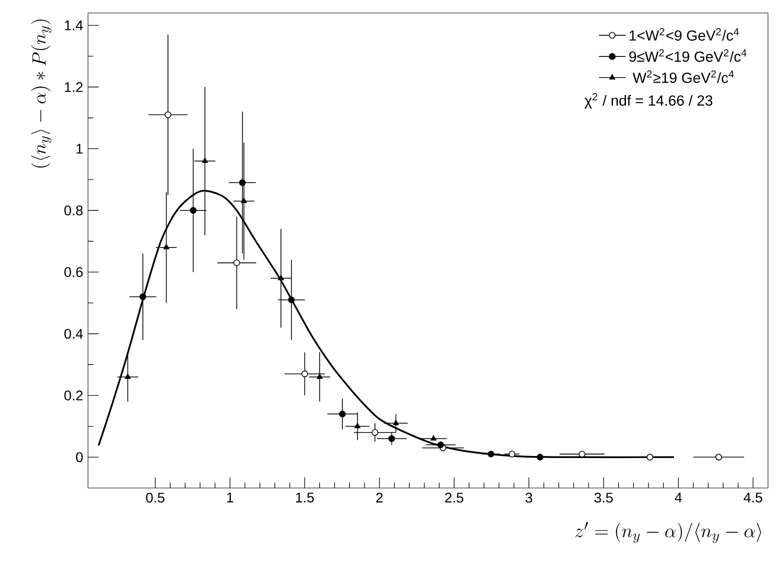 The image size is (778, 563). What do you see at coordinates (155, 497) in the screenshot?
I see `x-tick-label: 0.5` at bounding box center [155, 497].